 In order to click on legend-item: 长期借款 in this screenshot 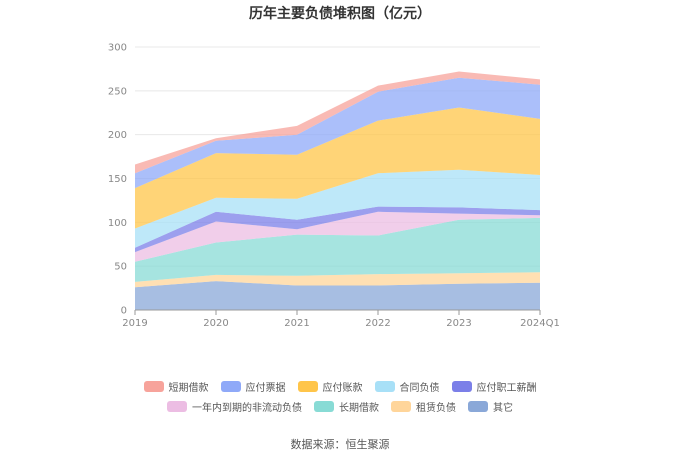, I will do `click(346, 406)`.